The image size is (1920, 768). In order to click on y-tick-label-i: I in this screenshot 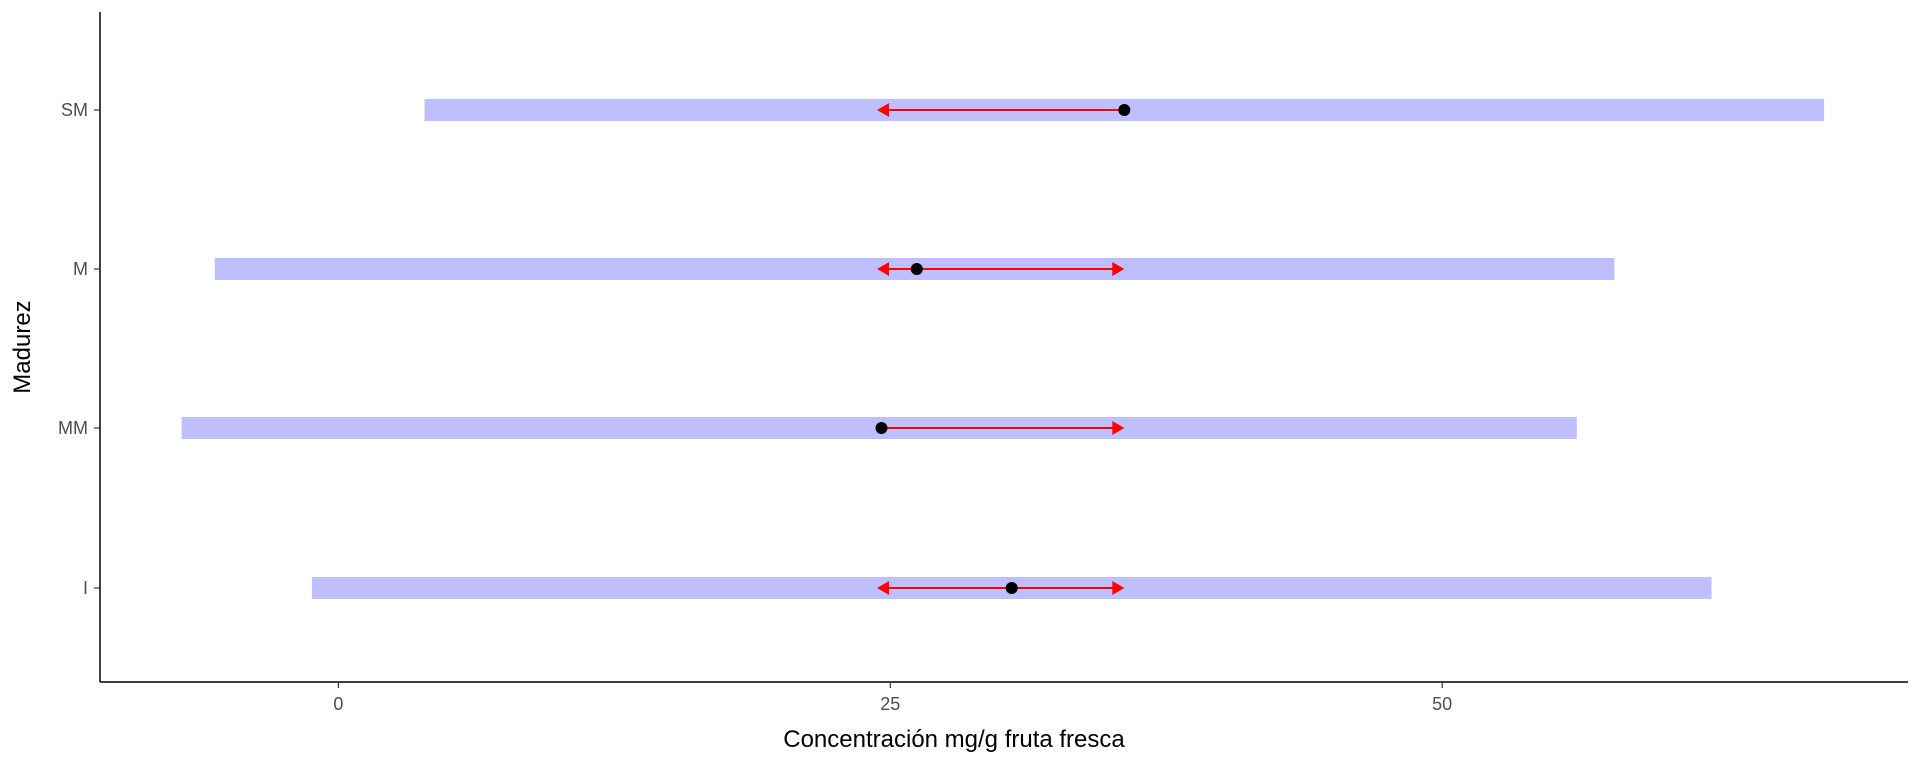, I will do `click(85, 588)`.